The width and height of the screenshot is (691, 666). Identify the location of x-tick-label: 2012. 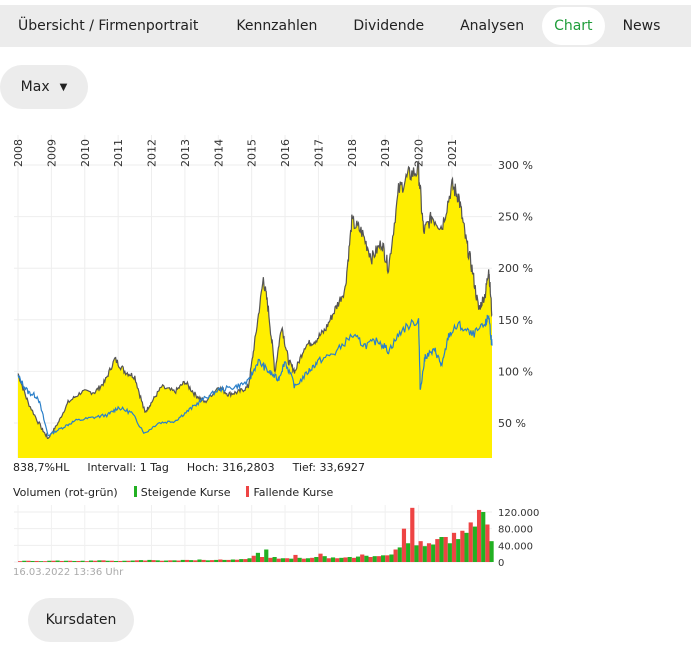
(152, 153).